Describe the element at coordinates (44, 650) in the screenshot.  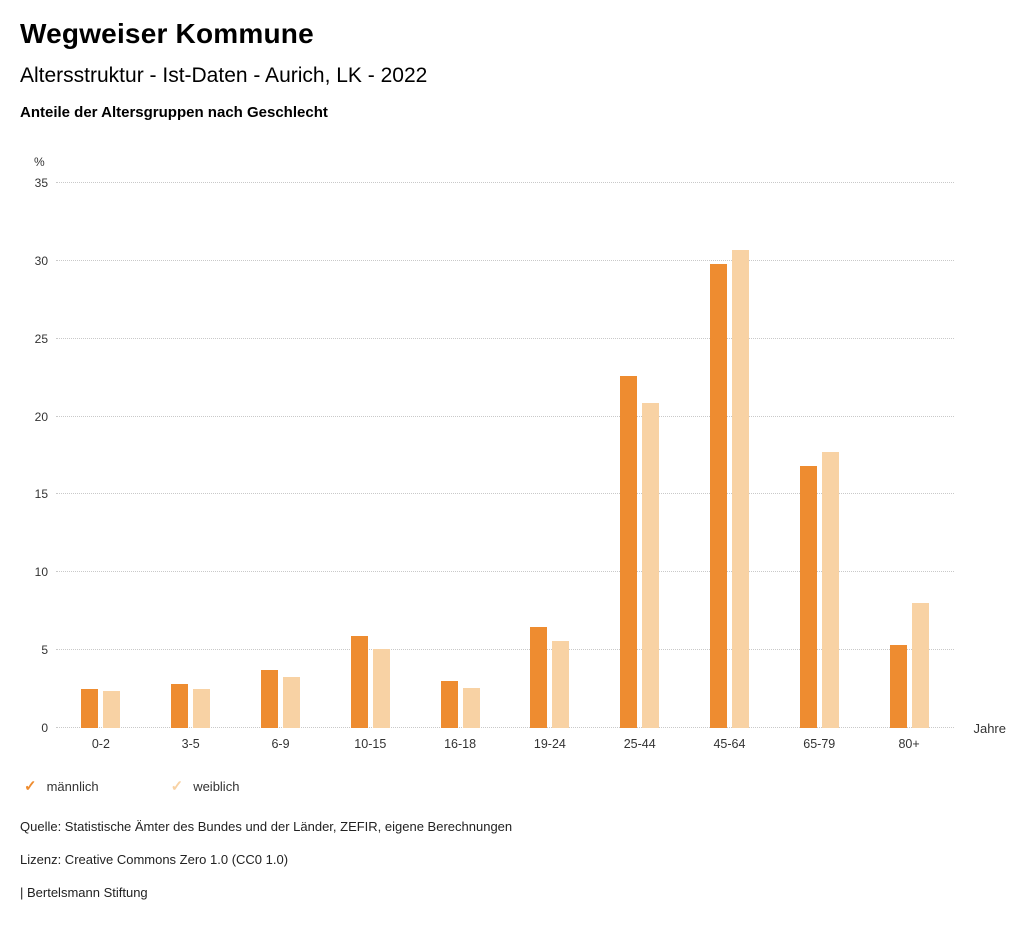
I see `y-tick-label: 5` at that location.